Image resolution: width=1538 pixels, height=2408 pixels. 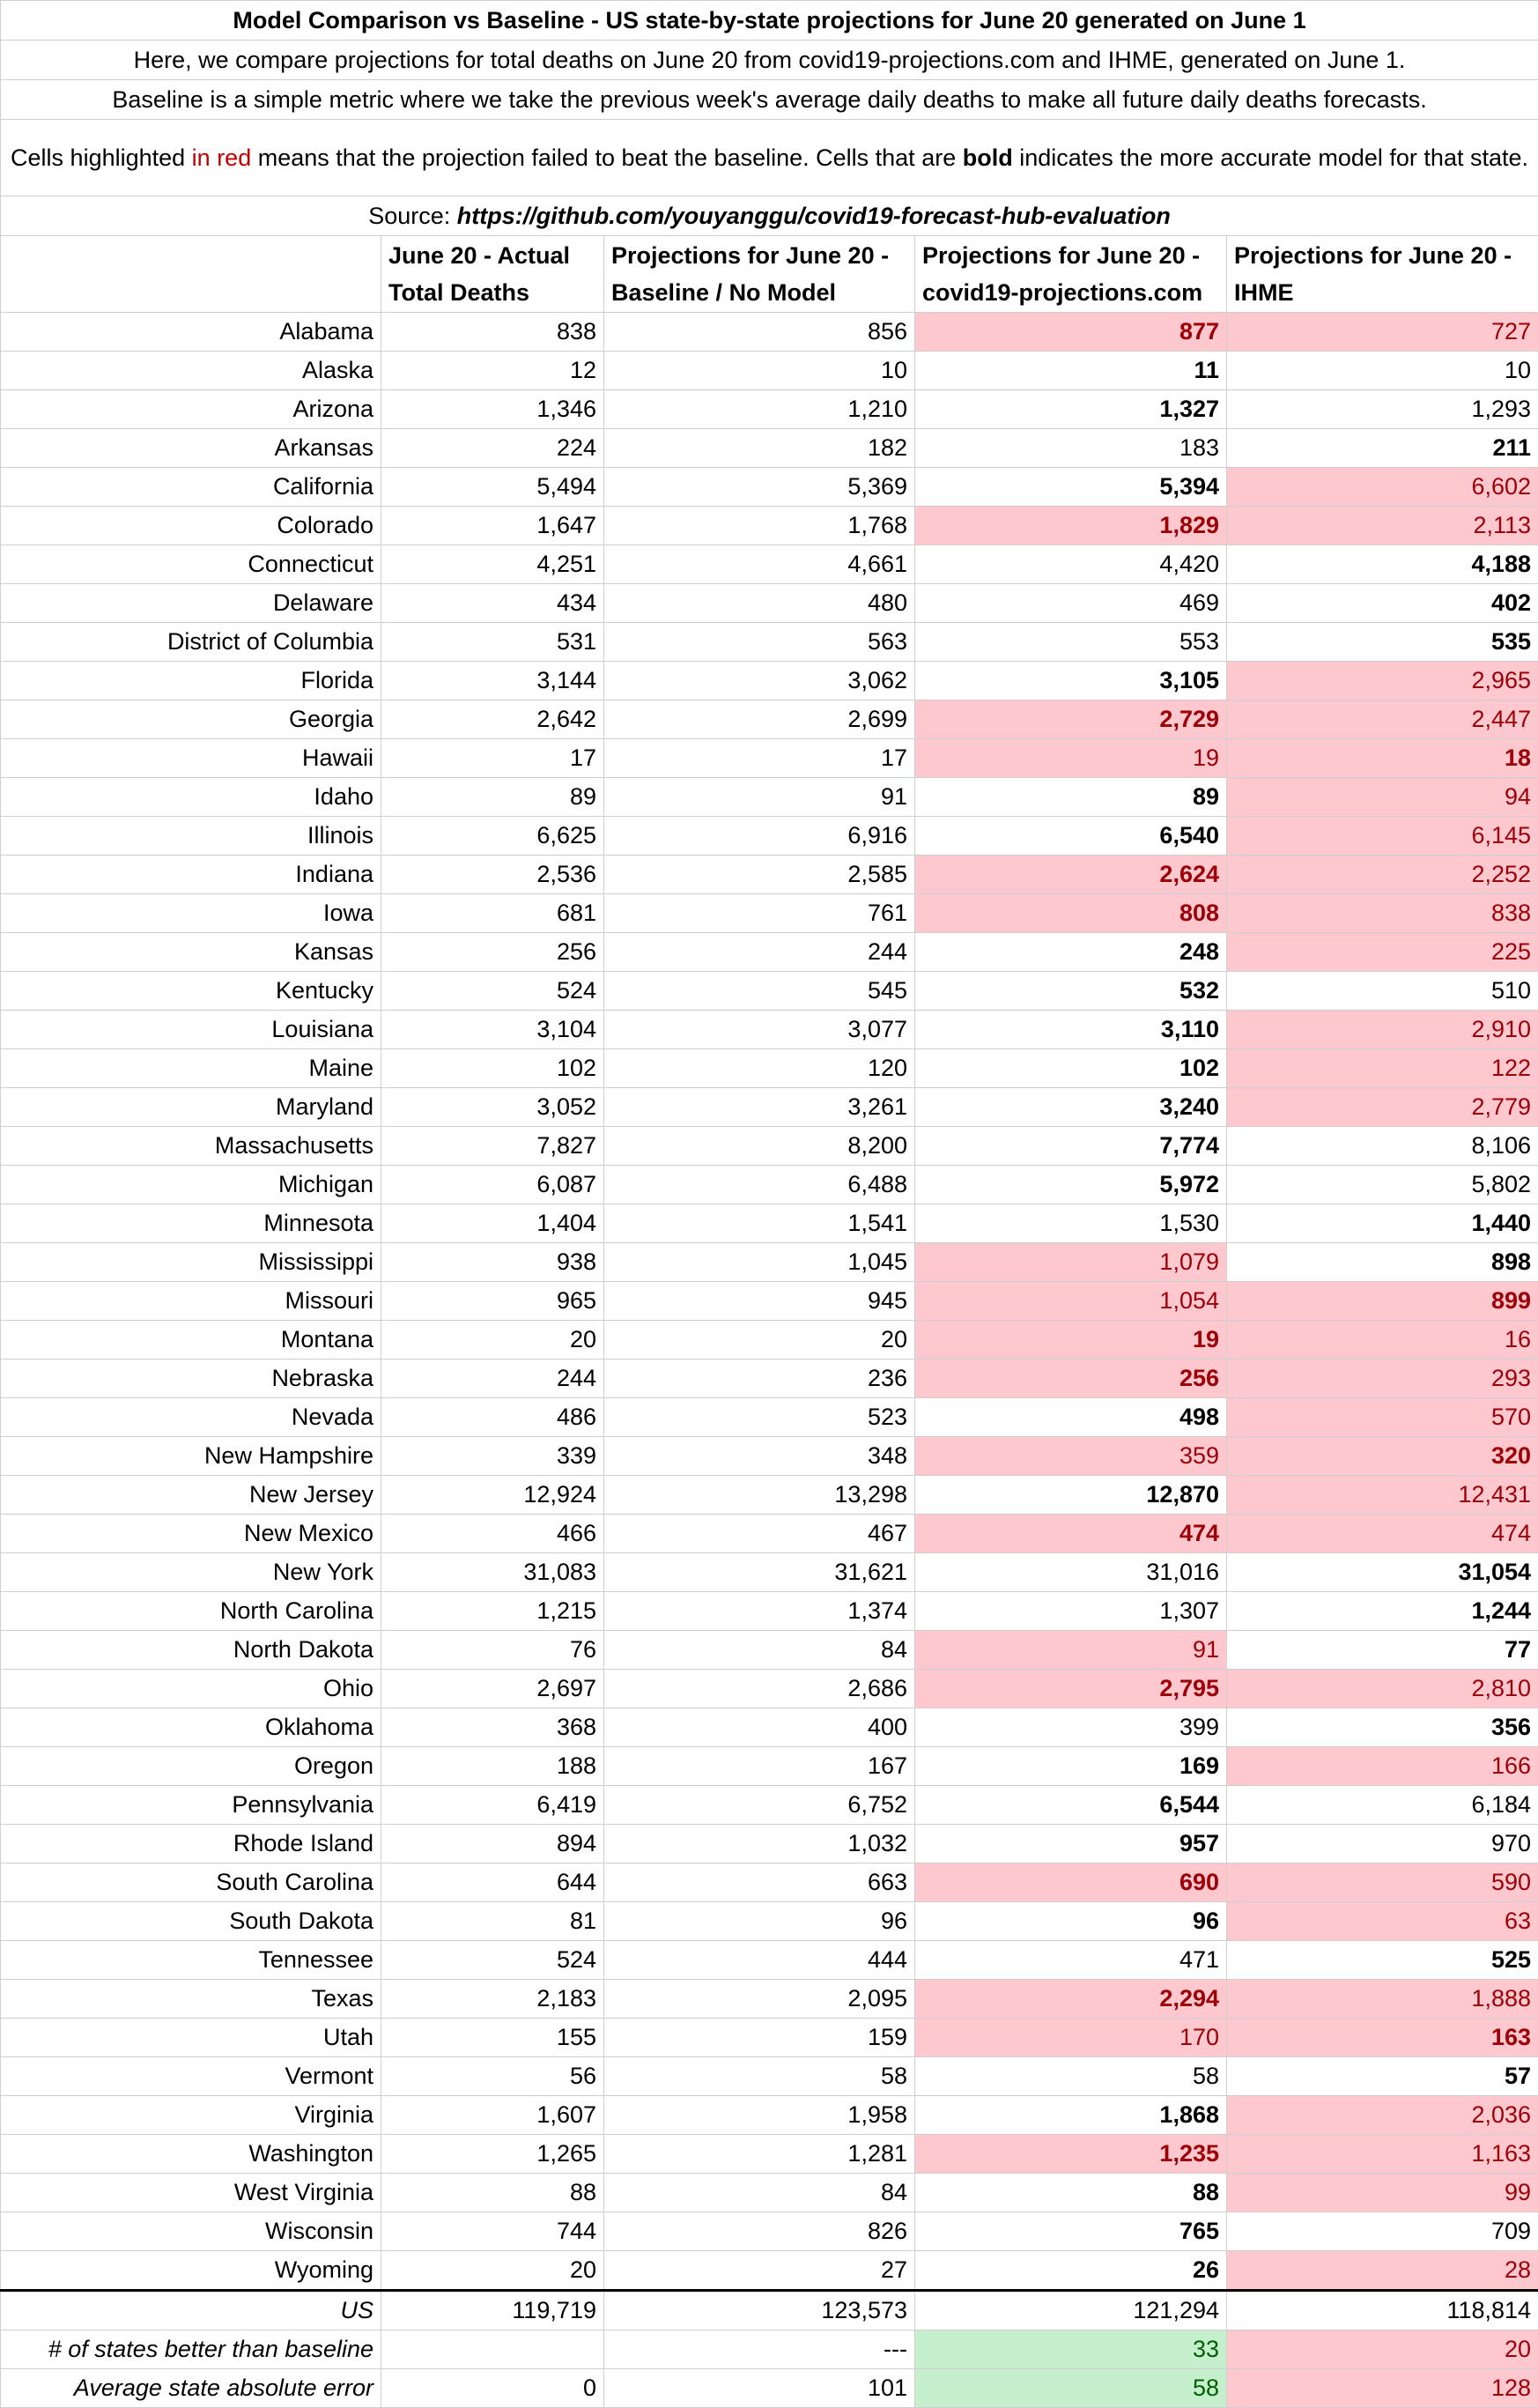 I want to click on baseline-projection: 2,095, so click(x=759, y=2000).